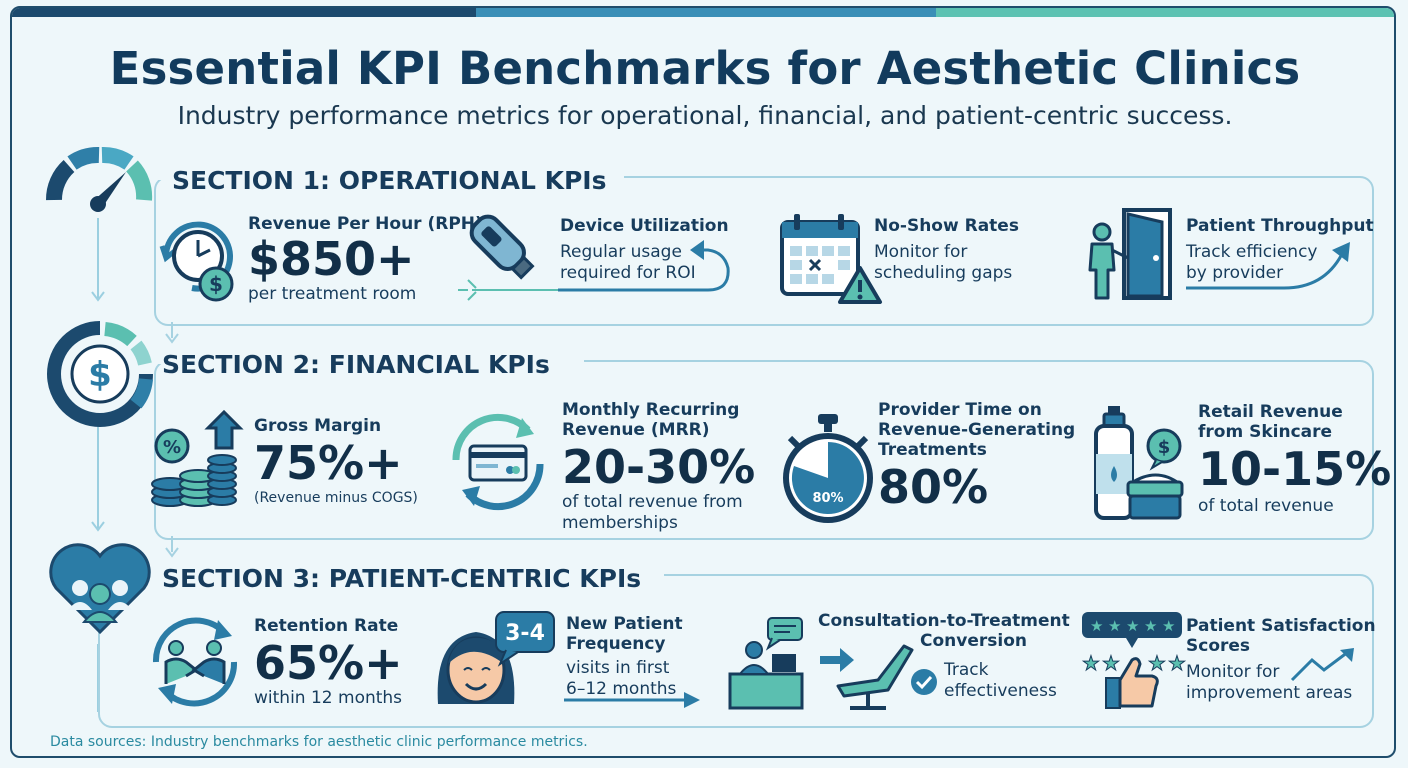 This screenshot has height=768, width=1408. What do you see at coordinates (628, 273) in the screenshot?
I see `kpi-device-desc-2: required for ROI` at bounding box center [628, 273].